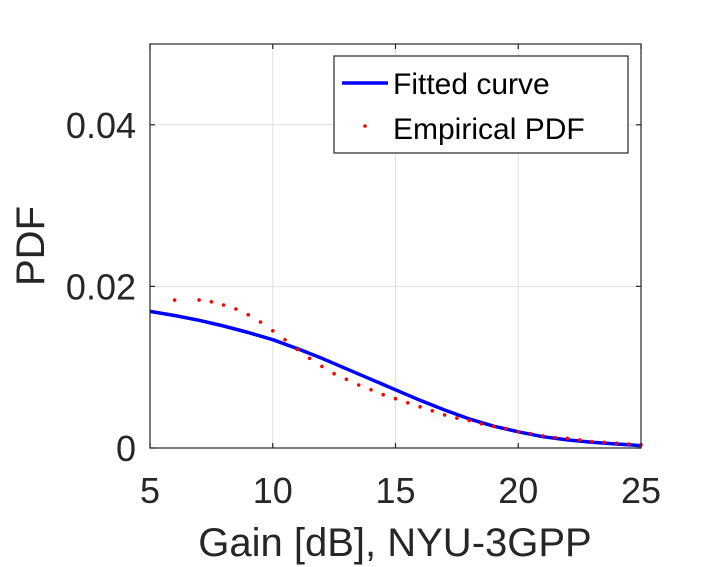  I want to click on y-tick-label: 0, so click(126, 448).